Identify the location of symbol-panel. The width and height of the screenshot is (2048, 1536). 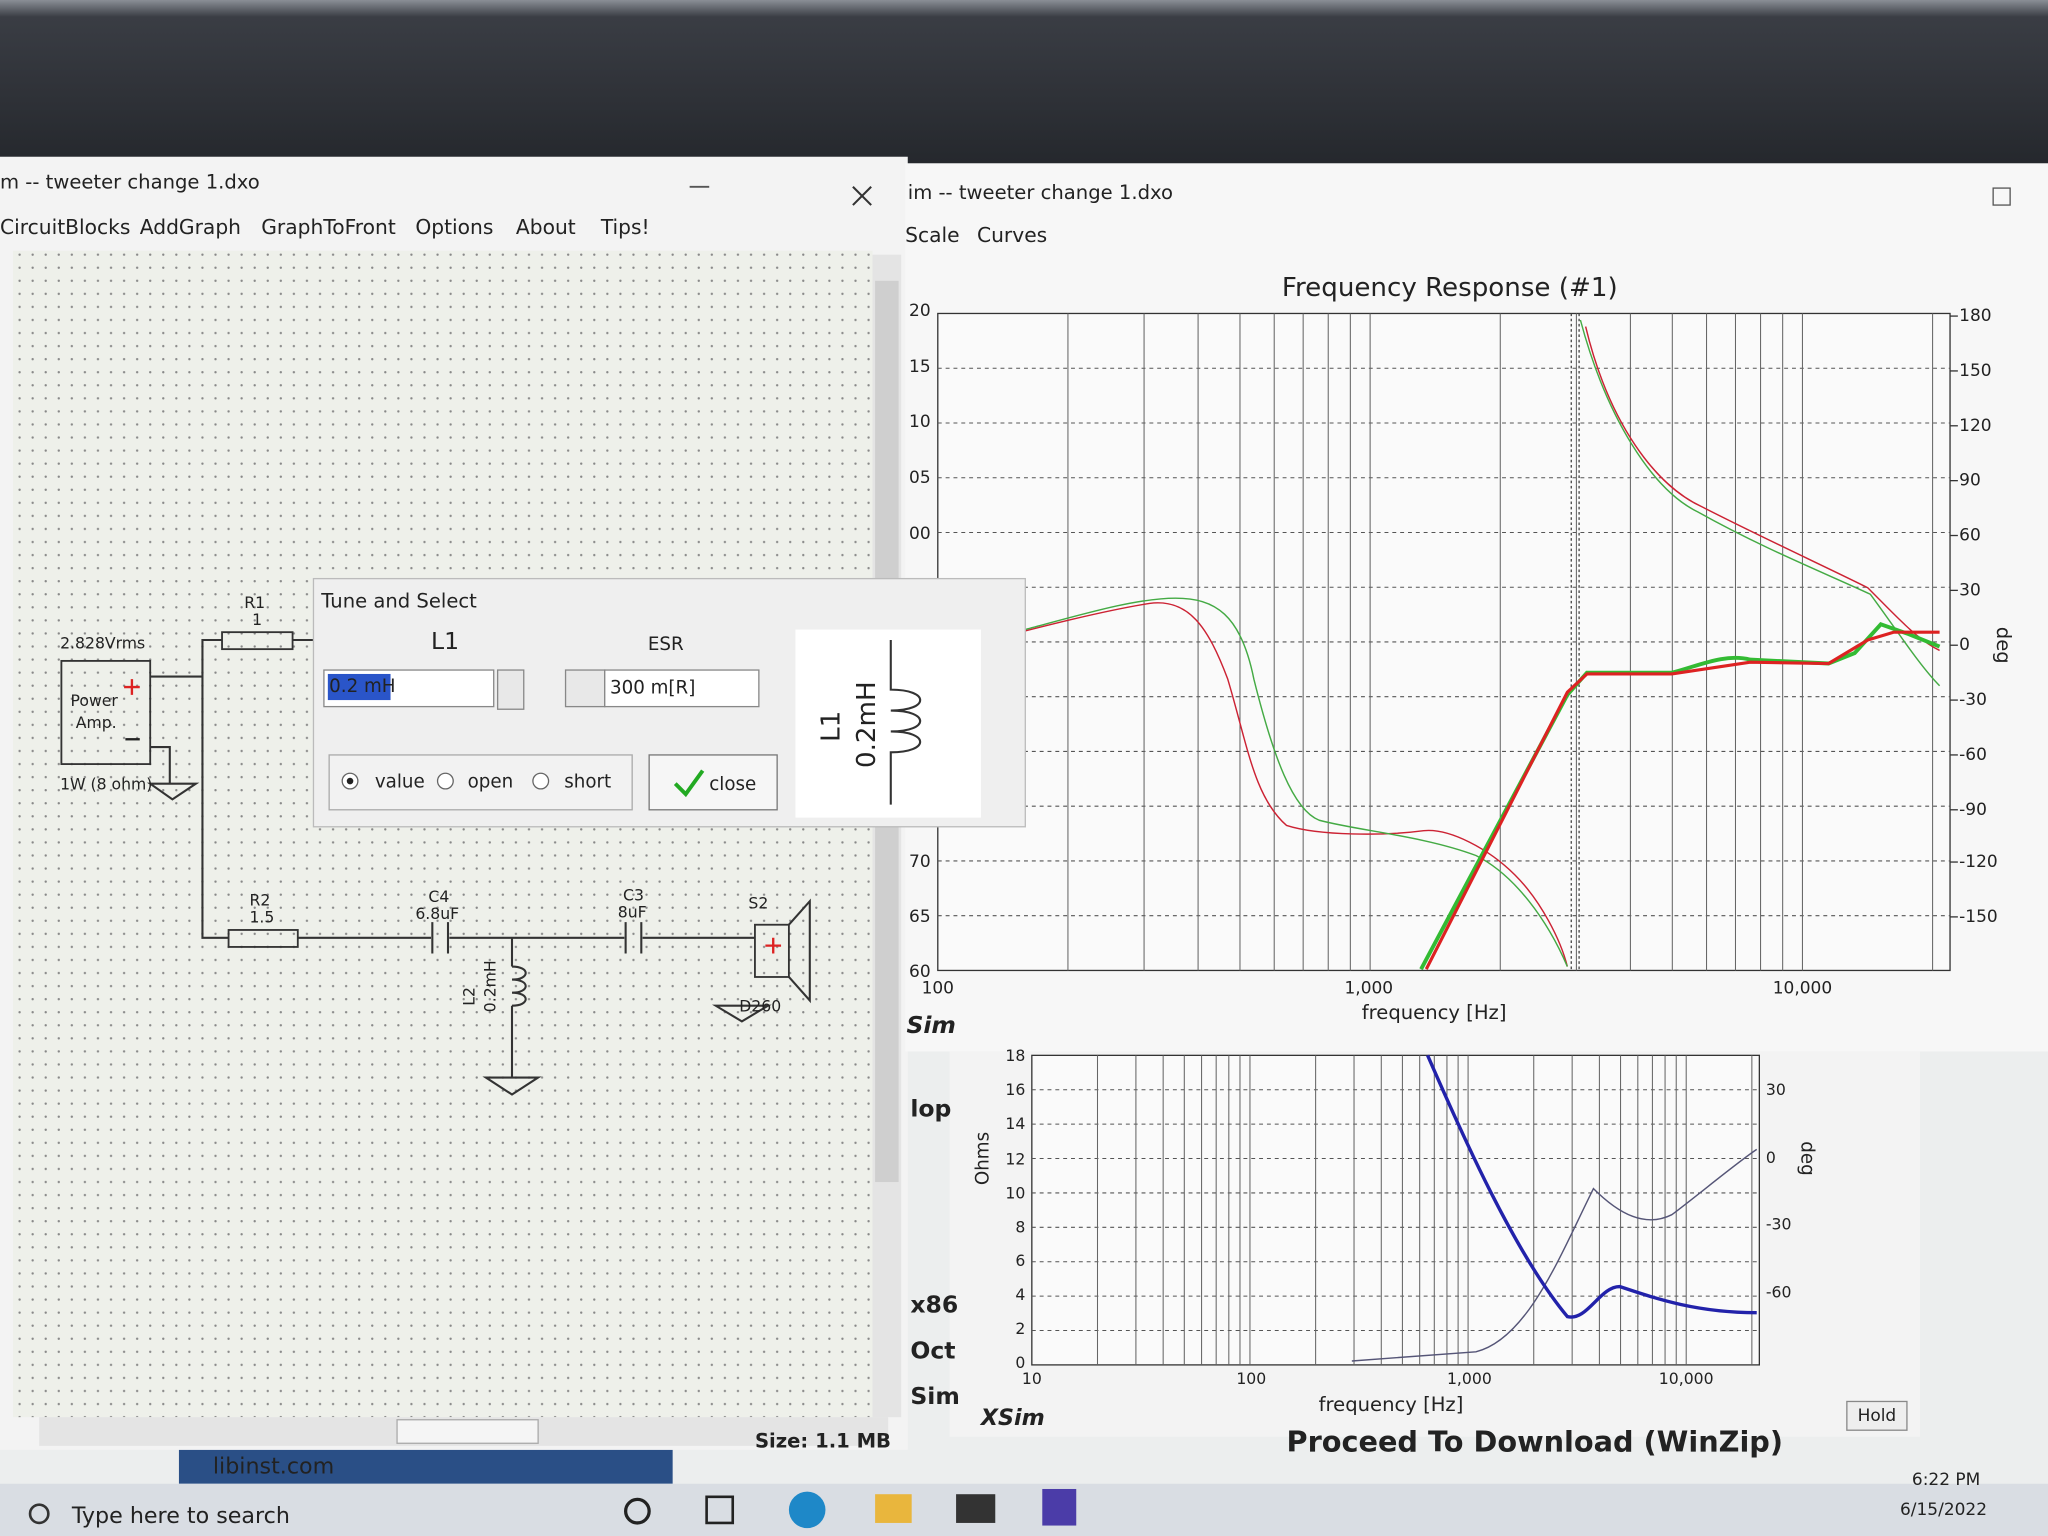
(888, 723).